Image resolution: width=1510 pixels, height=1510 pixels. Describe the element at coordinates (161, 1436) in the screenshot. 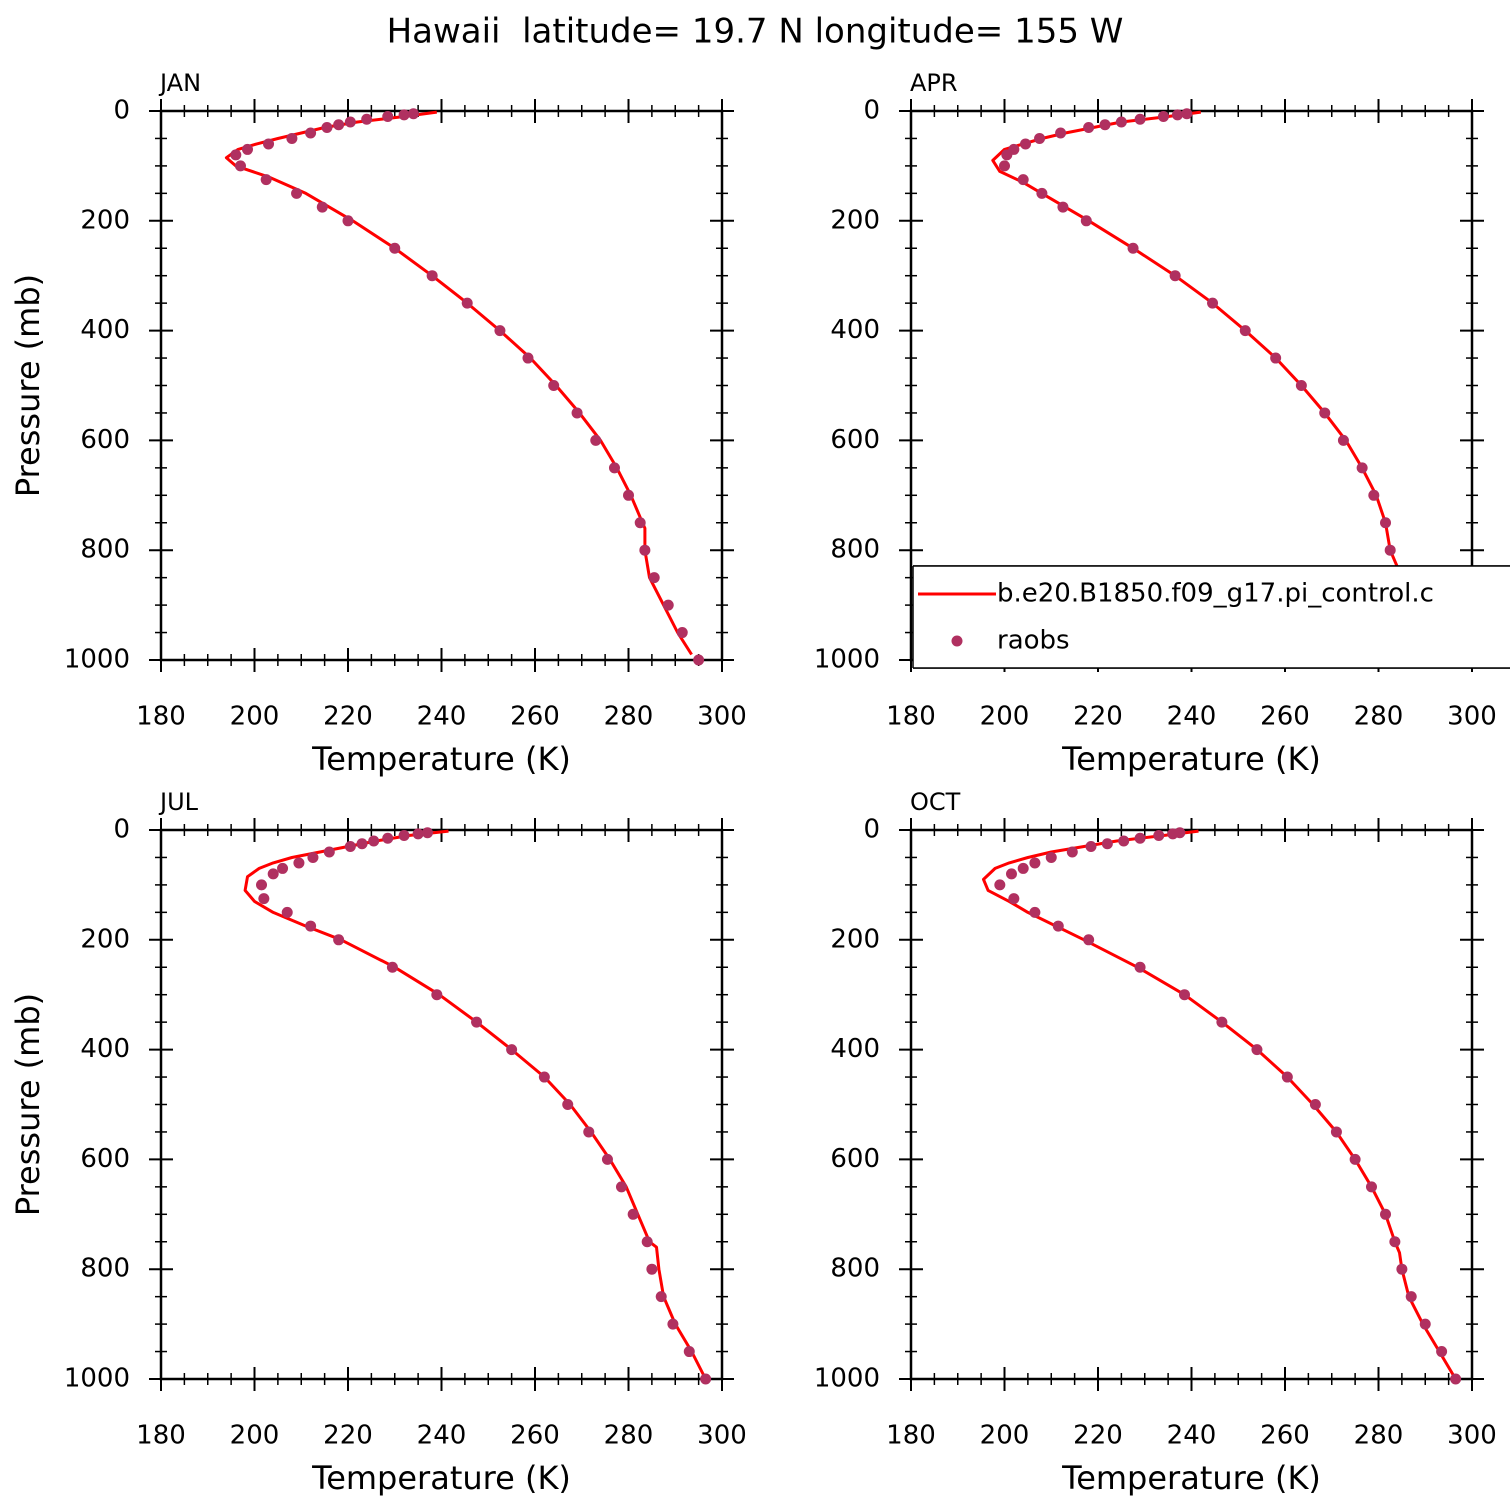

I see `x-tick-label: 180` at that location.